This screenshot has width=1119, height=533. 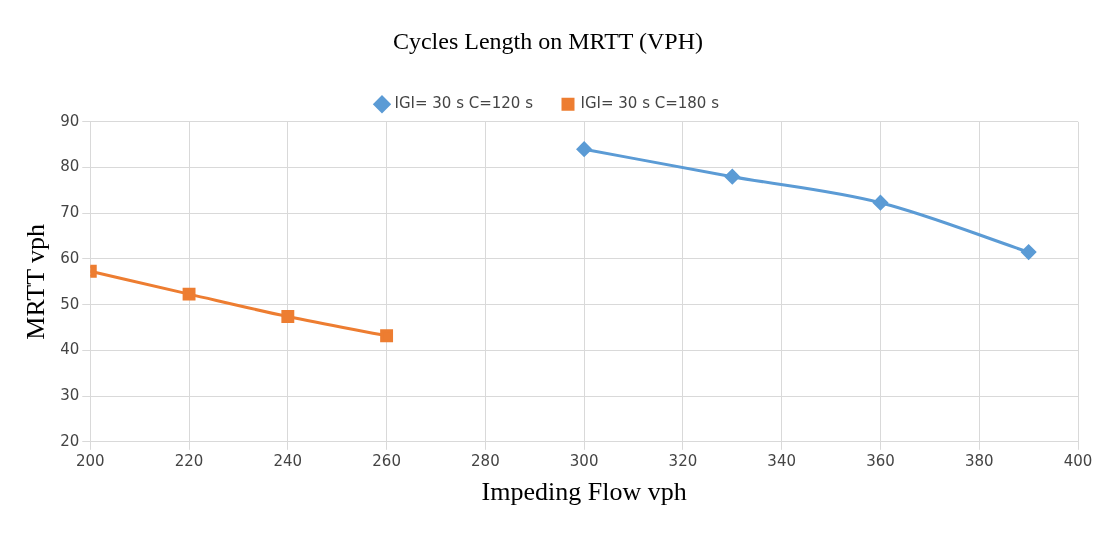 What do you see at coordinates (548, 40) in the screenshot?
I see `chart-title: Cycles Length on MRTT (VPH)` at bounding box center [548, 40].